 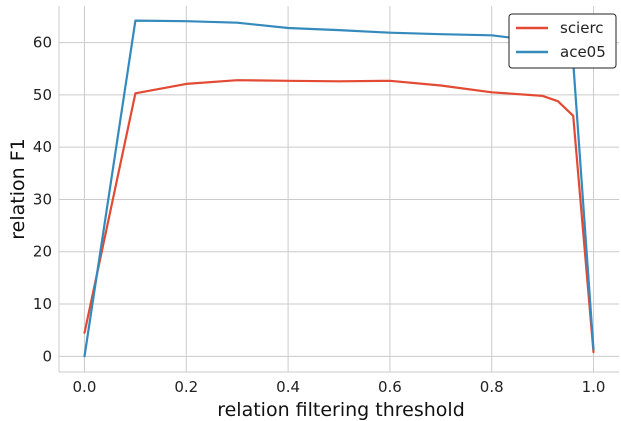 I want to click on y-tick-label: 10, so click(x=42, y=304).